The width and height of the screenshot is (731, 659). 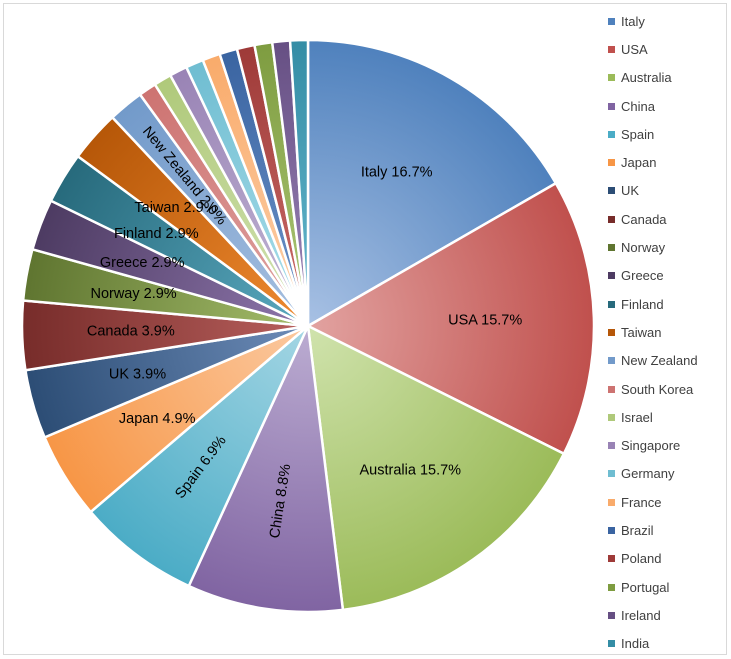 What do you see at coordinates (666, 276) in the screenshot?
I see `legend-item-greece: Greece` at bounding box center [666, 276].